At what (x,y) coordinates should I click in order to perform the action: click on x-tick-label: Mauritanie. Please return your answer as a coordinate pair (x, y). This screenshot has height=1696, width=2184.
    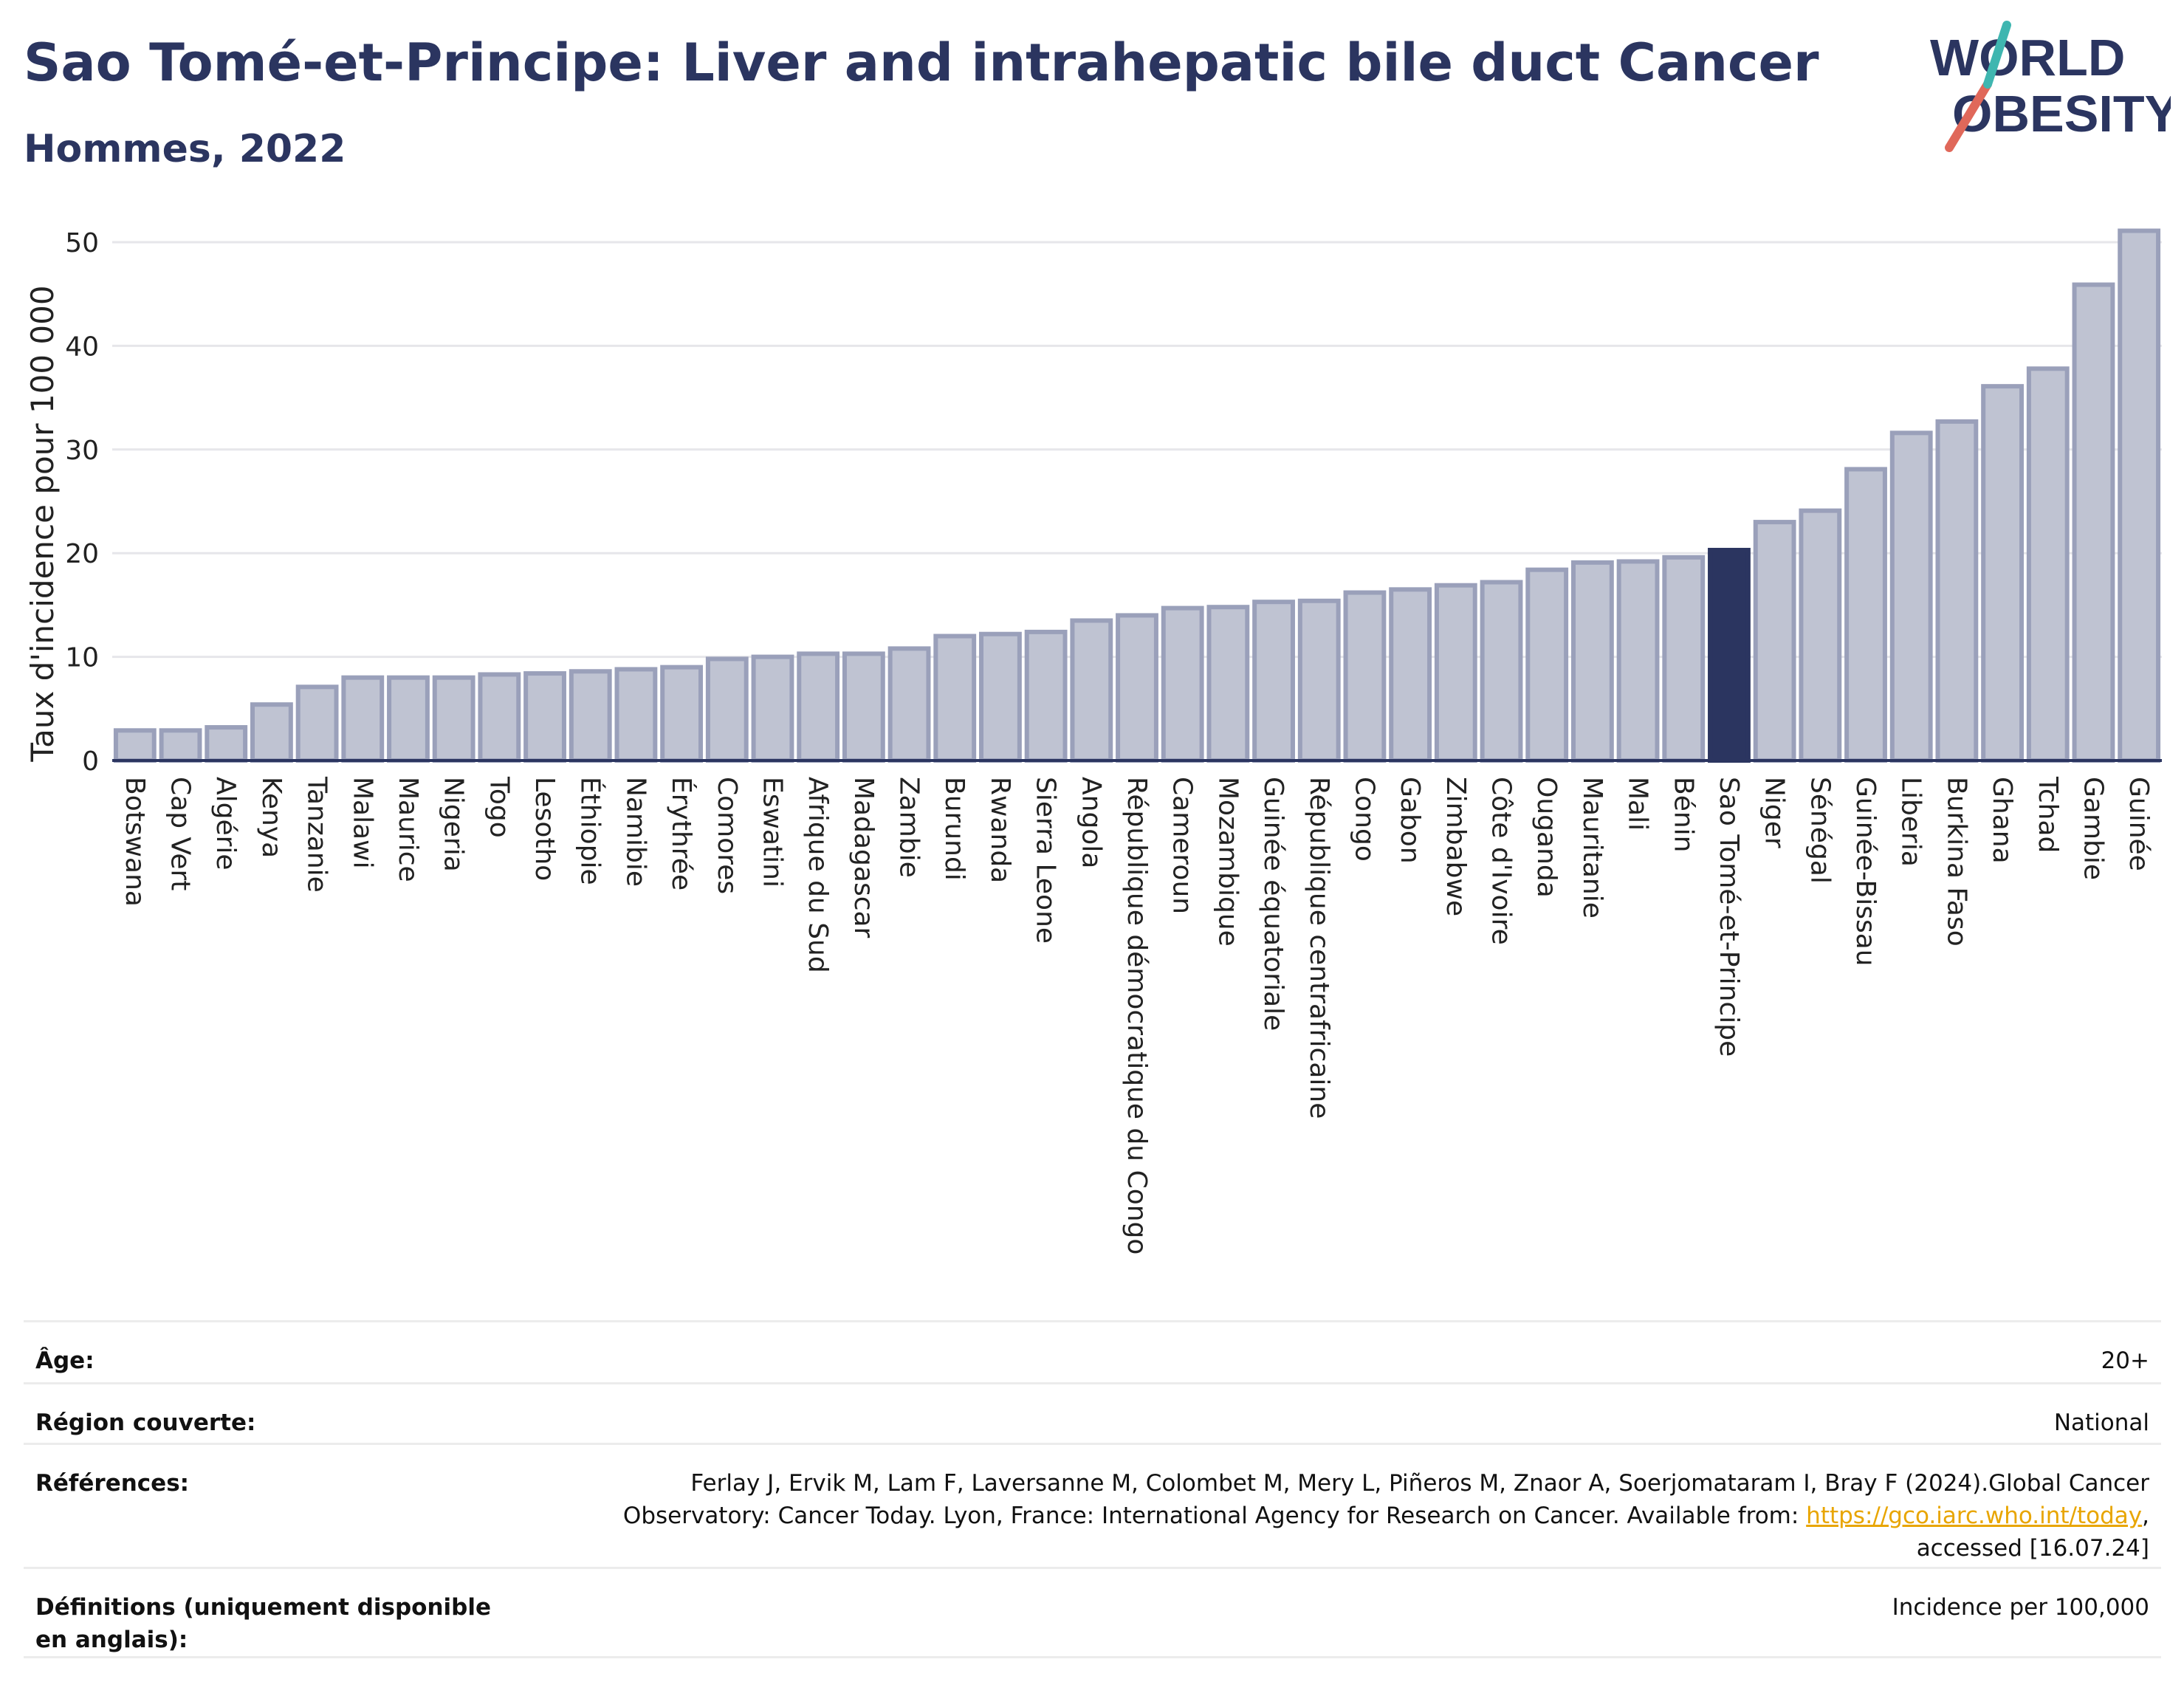
    Looking at the image, I should click on (1592, 848).